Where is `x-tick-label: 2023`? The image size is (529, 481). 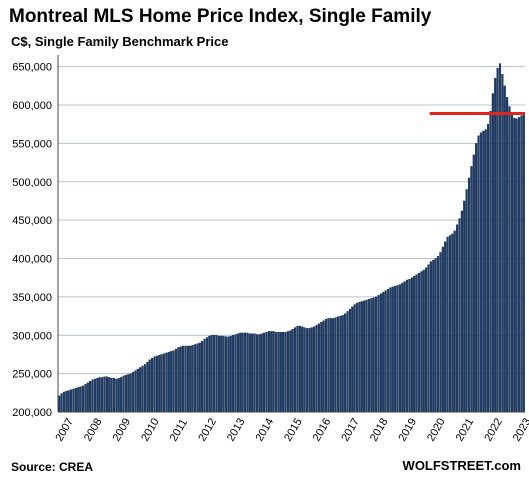
x-tick-label: 2023 is located at coordinates (520, 429).